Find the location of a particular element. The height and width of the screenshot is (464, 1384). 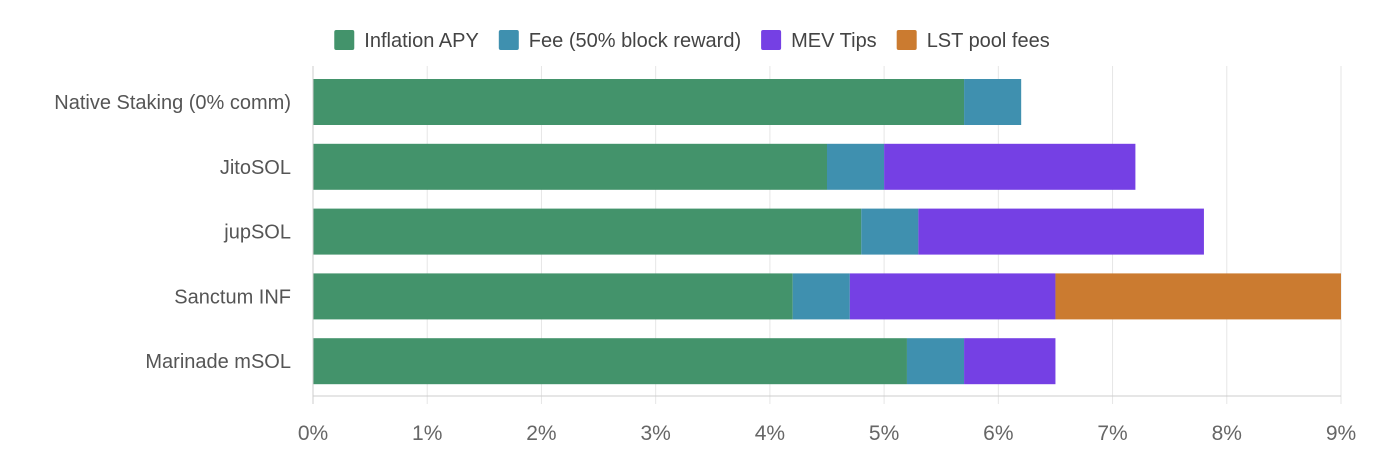

category-label: JitoSOL is located at coordinates (255, 168).